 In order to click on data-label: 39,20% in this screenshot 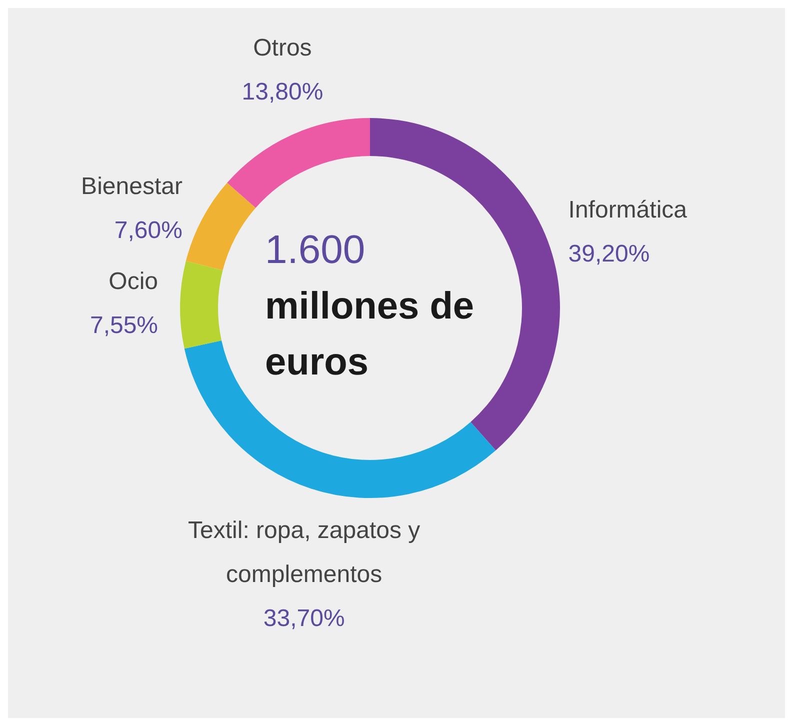, I will do `click(609, 254)`.